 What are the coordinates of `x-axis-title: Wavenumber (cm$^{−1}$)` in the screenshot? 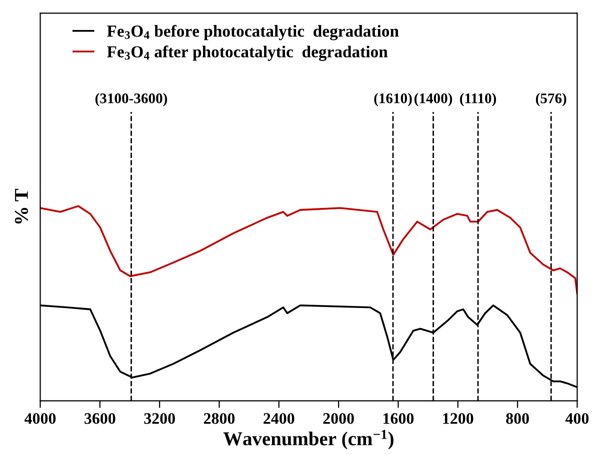 It's located at (308, 440).